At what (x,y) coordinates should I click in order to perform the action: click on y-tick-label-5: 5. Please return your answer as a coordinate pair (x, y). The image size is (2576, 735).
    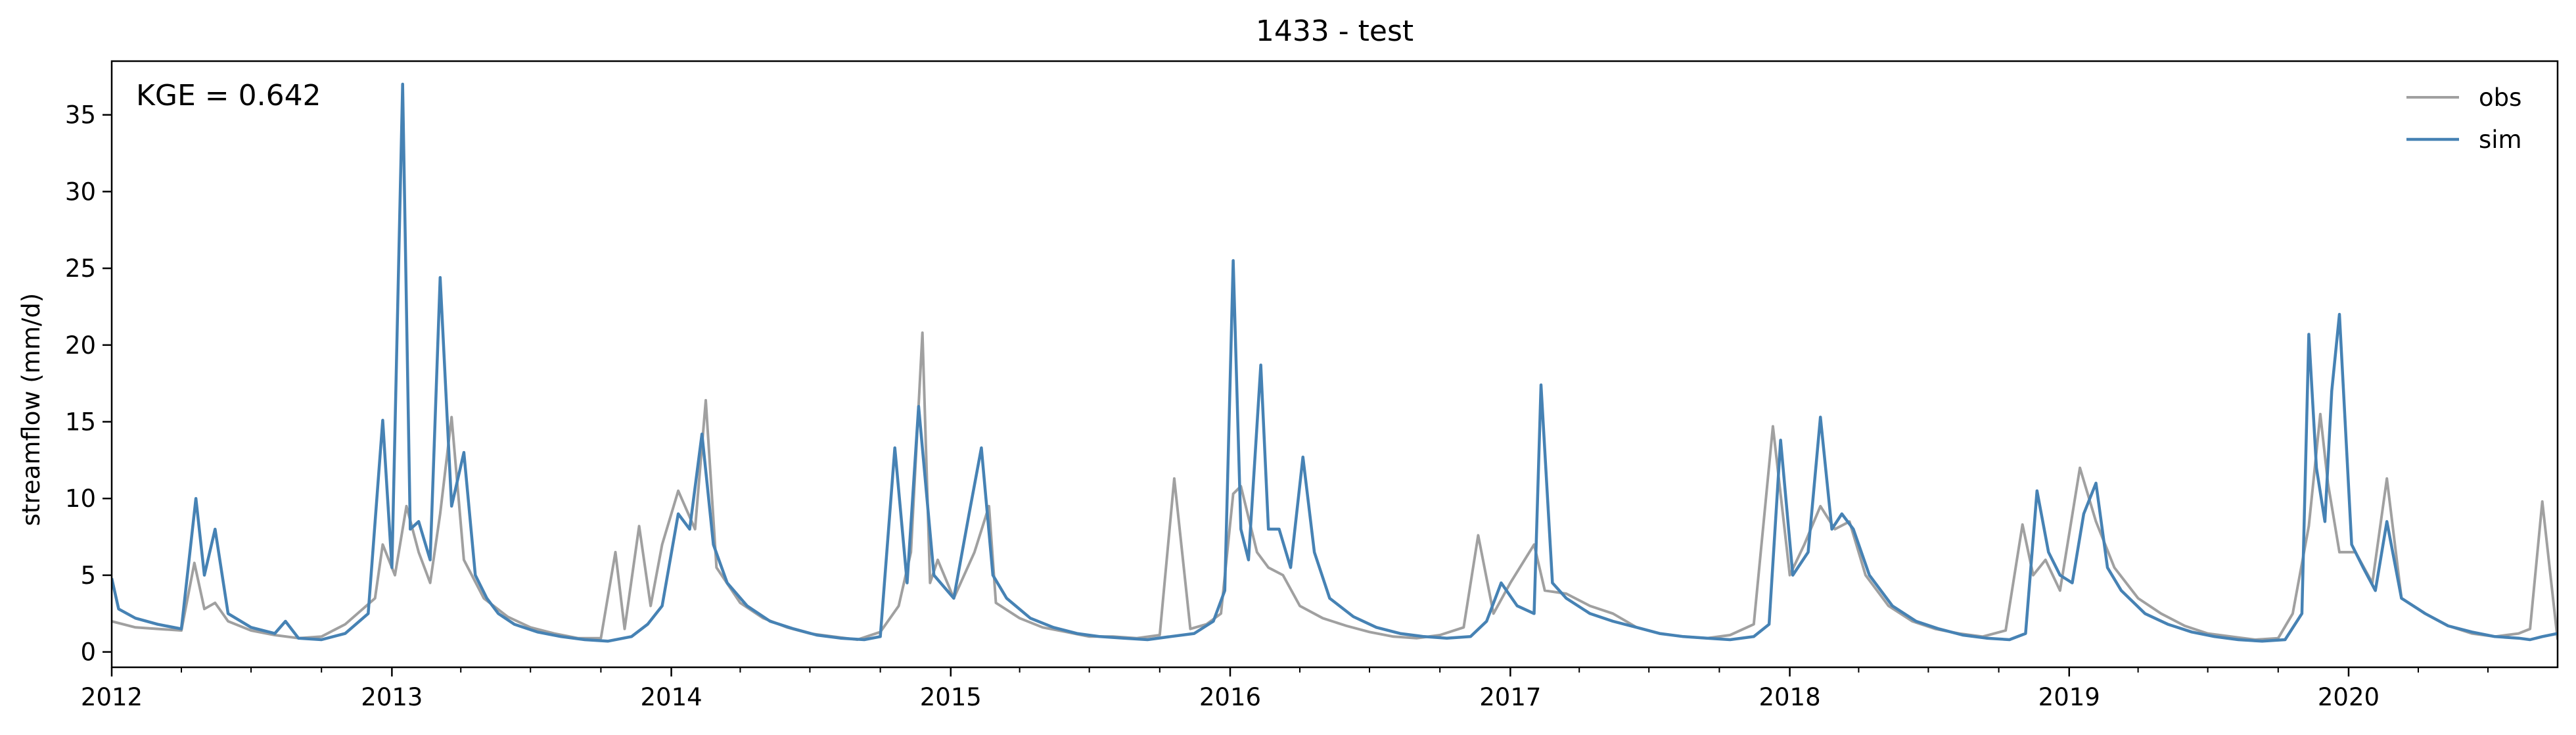
    Looking at the image, I should click on (88, 575).